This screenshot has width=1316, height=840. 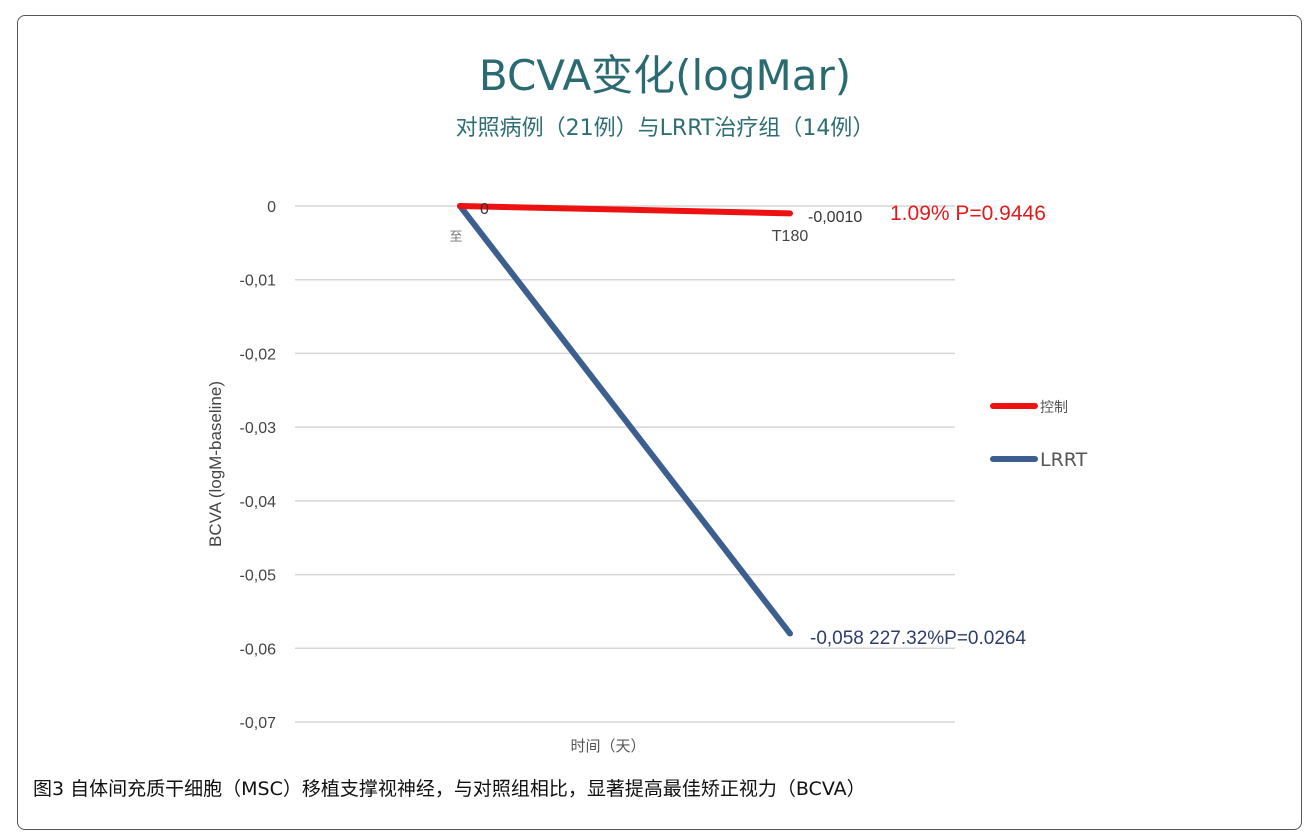 I want to click on y-axis-label: BCVA (logM-baseline), so click(x=215, y=464).